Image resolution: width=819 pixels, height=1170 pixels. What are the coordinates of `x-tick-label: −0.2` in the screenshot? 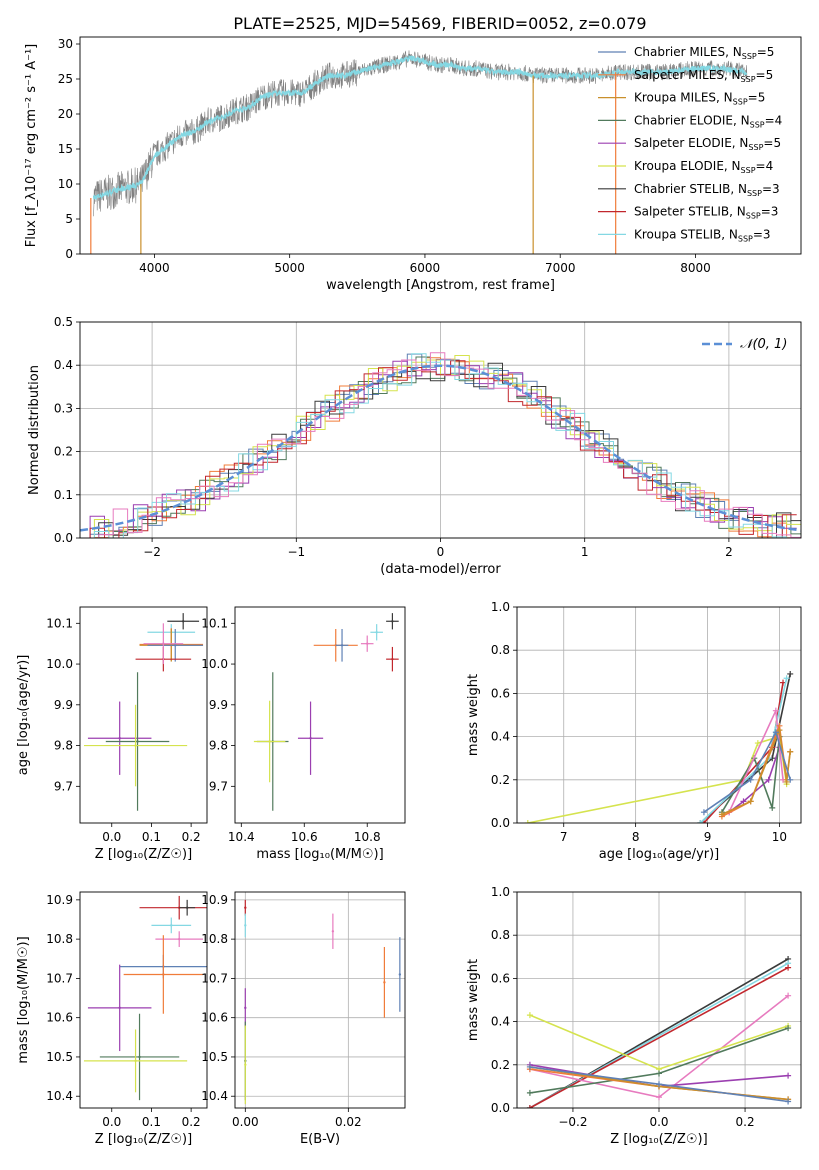 It's located at (572, 1122).